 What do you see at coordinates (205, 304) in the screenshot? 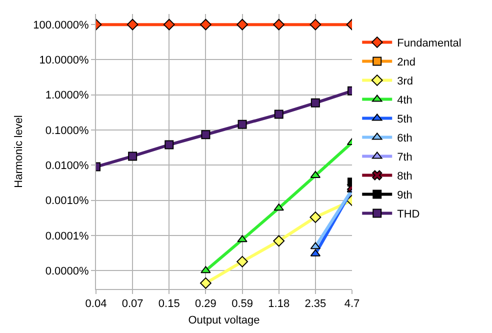
I see `x-tick-label: 0.29` at bounding box center [205, 304].